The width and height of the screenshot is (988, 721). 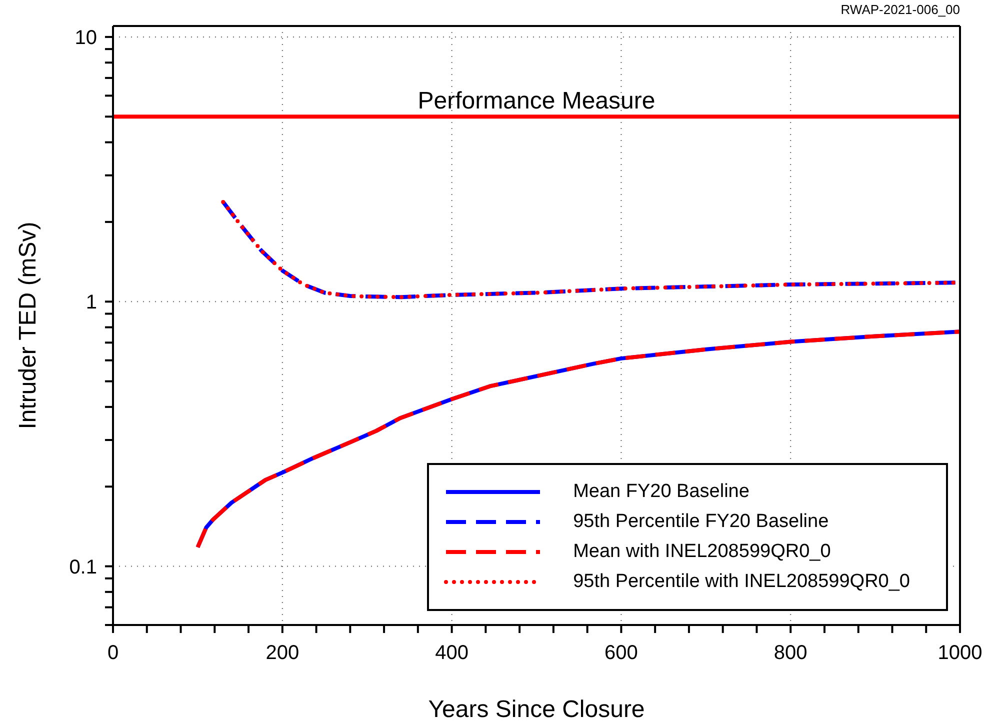 What do you see at coordinates (702, 552) in the screenshot?
I see `legend-label: Mean with INEL208599QR0_0` at bounding box center [702, 552].